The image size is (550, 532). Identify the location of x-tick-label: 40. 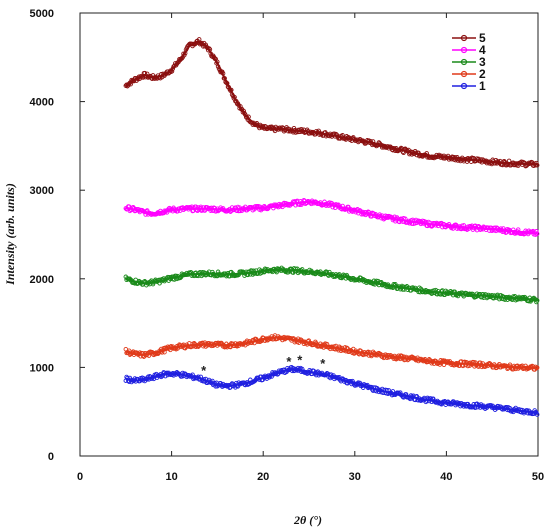
(446, 477).